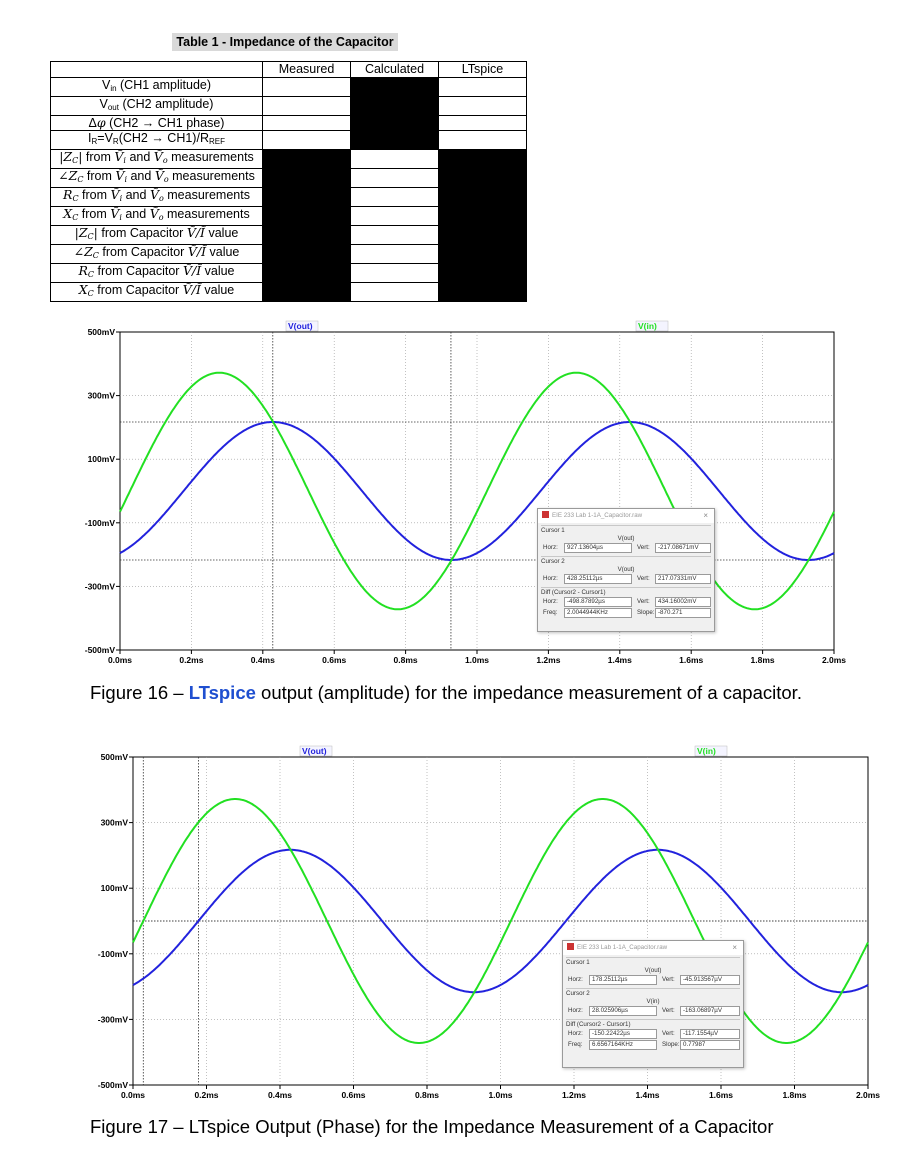 The width and height of the screenshot is (910, 1165). Describe the element at coordinates (626, 538) in the screenshot. I see `cursor1-signal: V(out)` at that location.